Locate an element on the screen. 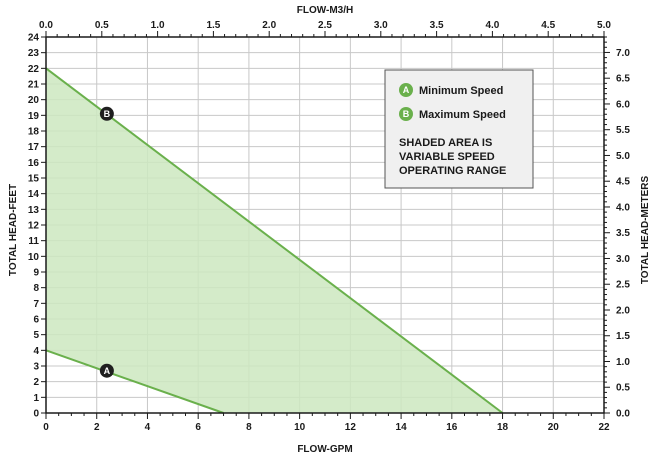  series-line-minimum-speed is located at coordinates (134, 381).